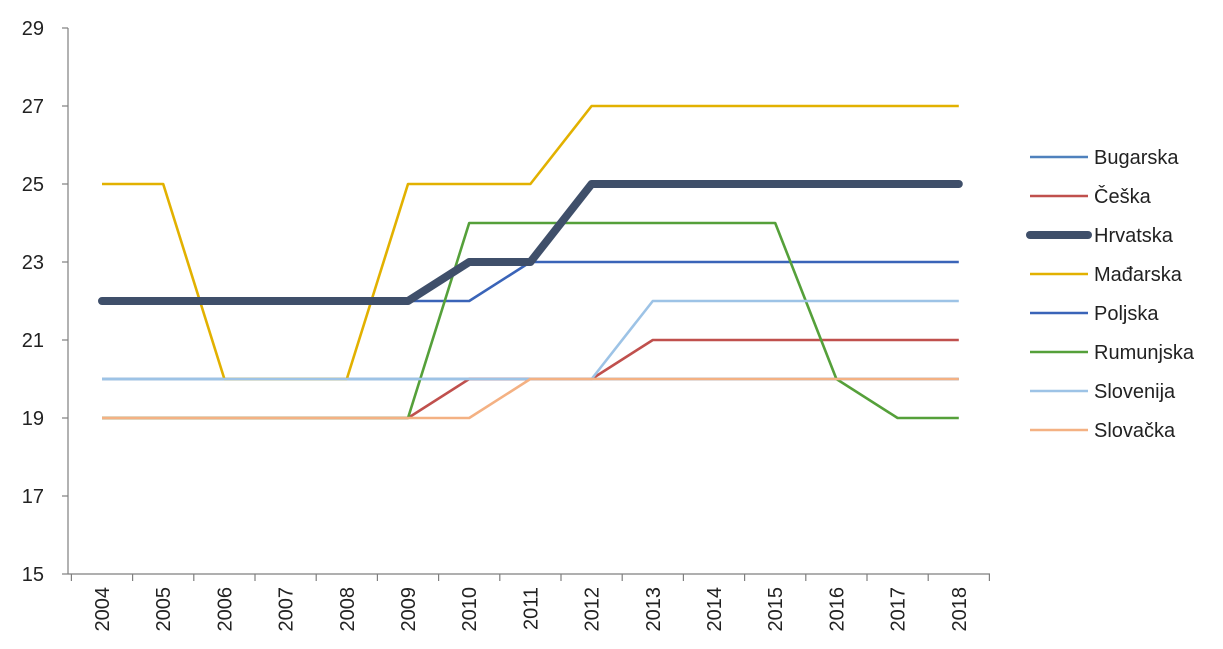 This screenshot has height=649, width=1223. What do you see at coordinates (1091, 196) in the screenshot?
I see `legend-item: Češka` at bounding box center [1091, 196].